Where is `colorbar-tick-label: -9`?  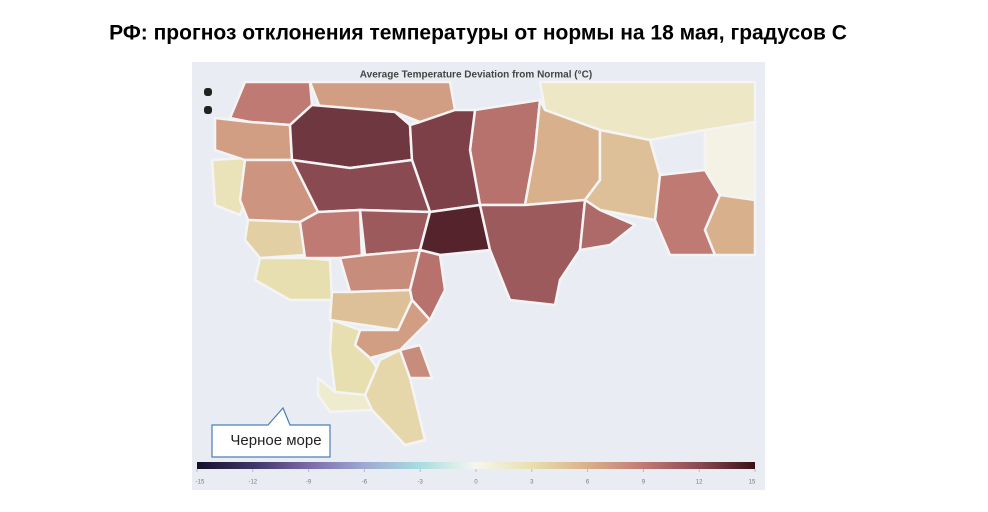
colorbar-tick-label: -9 is located at coordinates (309, 483).